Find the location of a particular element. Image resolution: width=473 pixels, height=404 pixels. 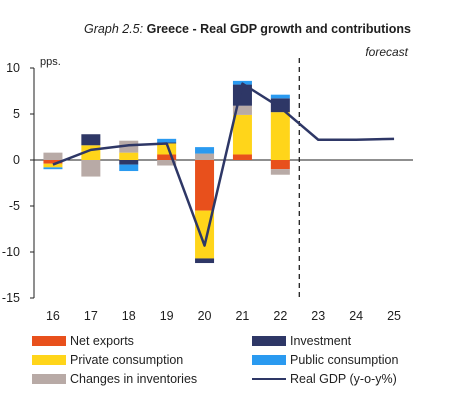

y-tick-label: 0 is located at coordinates (16, 160).